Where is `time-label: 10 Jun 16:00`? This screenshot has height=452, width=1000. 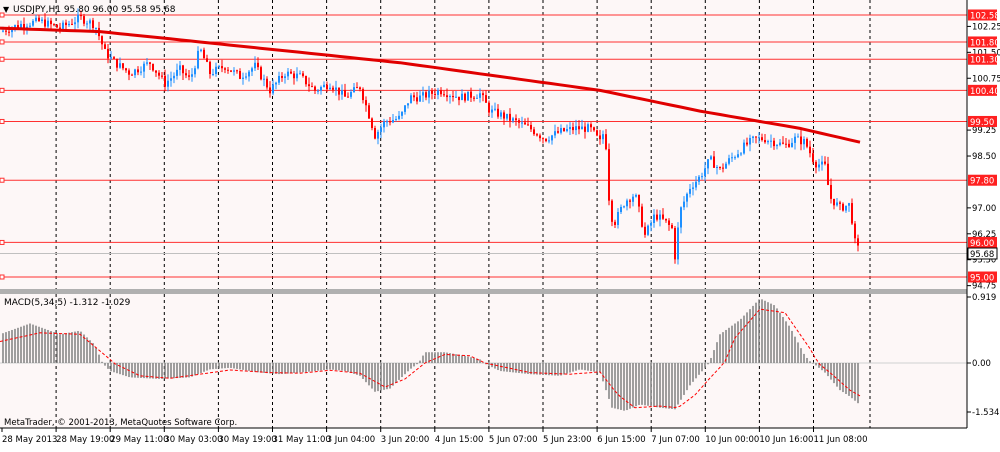 time-label: 10 Jun 16:00 is located at coordinates (786, 440).